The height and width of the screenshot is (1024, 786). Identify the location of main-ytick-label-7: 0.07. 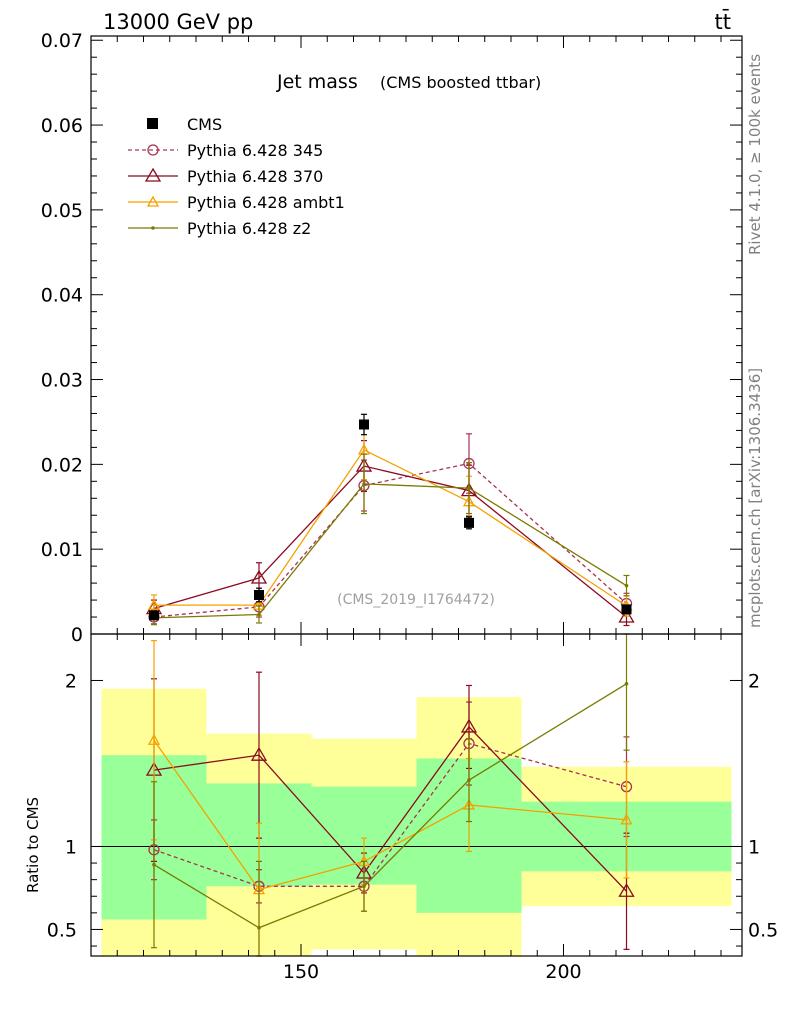
(62, 41).